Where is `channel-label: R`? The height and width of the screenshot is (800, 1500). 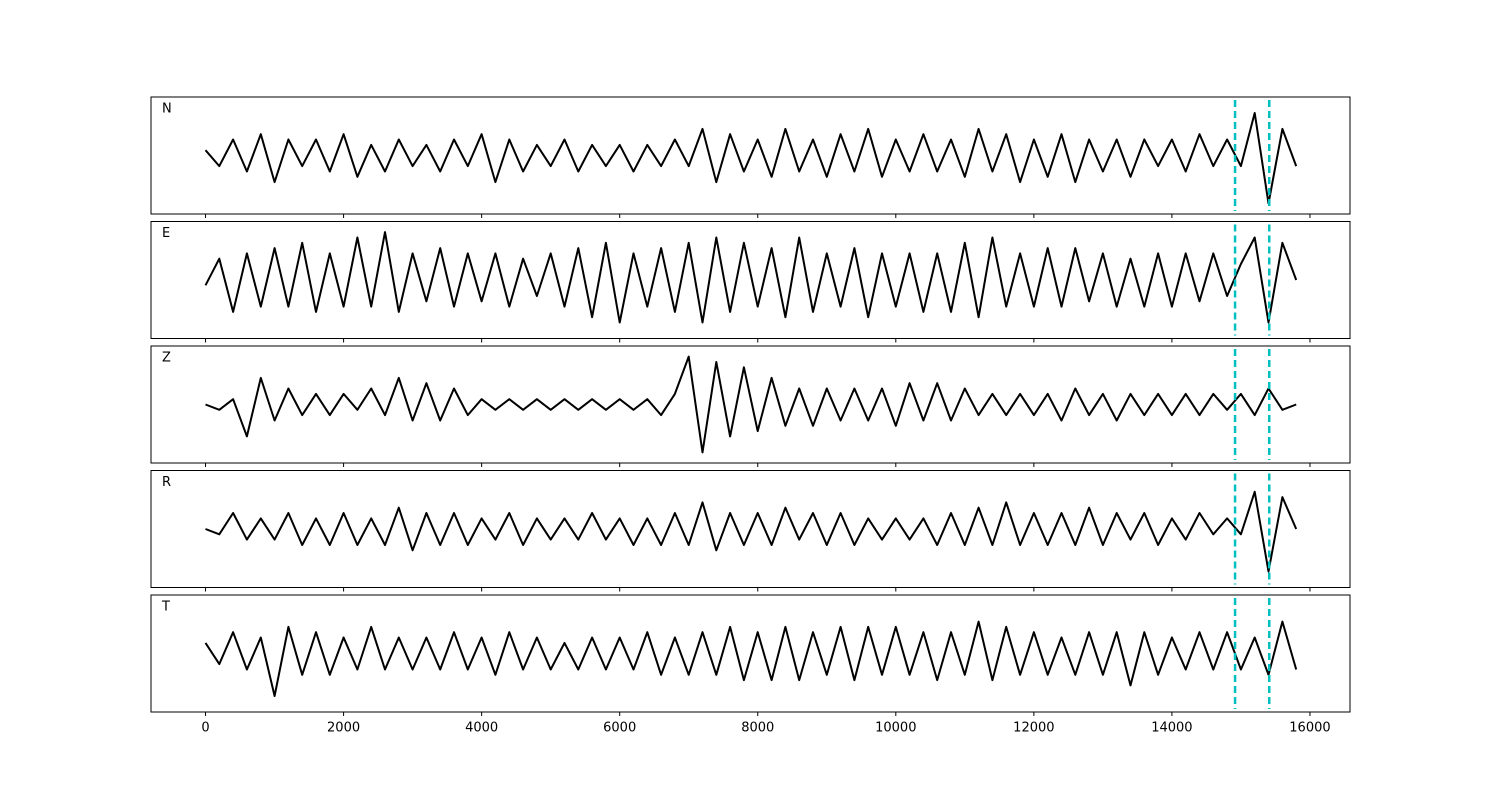 channel-label: R is located at coordinates (166, 482).